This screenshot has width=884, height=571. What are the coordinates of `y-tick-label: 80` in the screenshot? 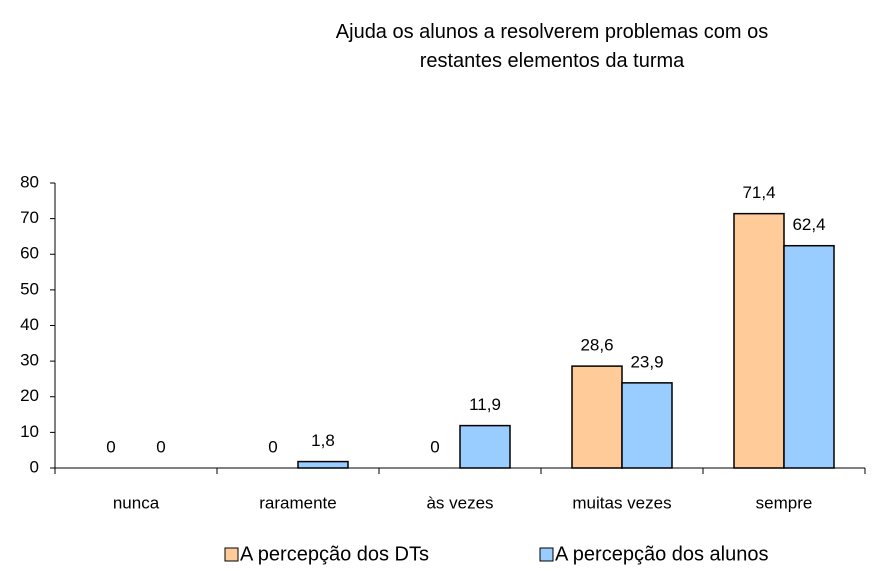 It's located at (29, 181).